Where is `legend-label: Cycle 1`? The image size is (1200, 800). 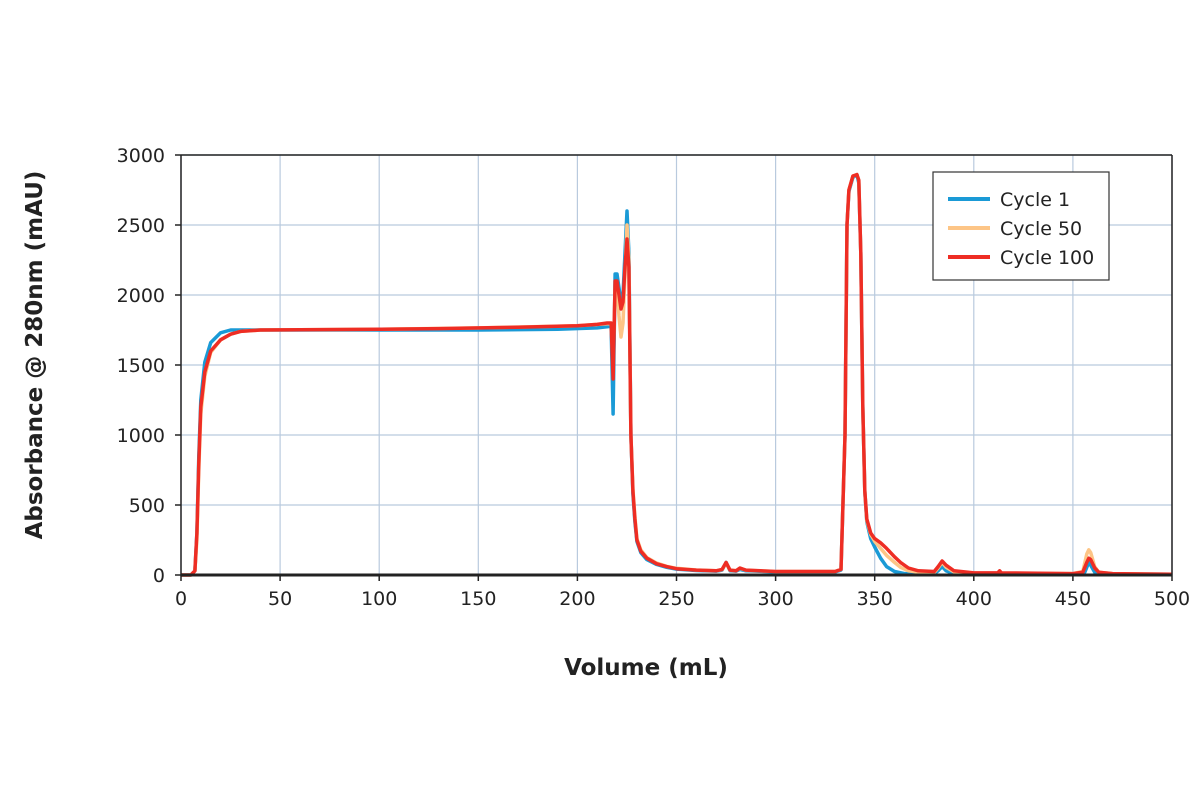
legend-label: Cycle 1 is located at coordinates (1035, 200).